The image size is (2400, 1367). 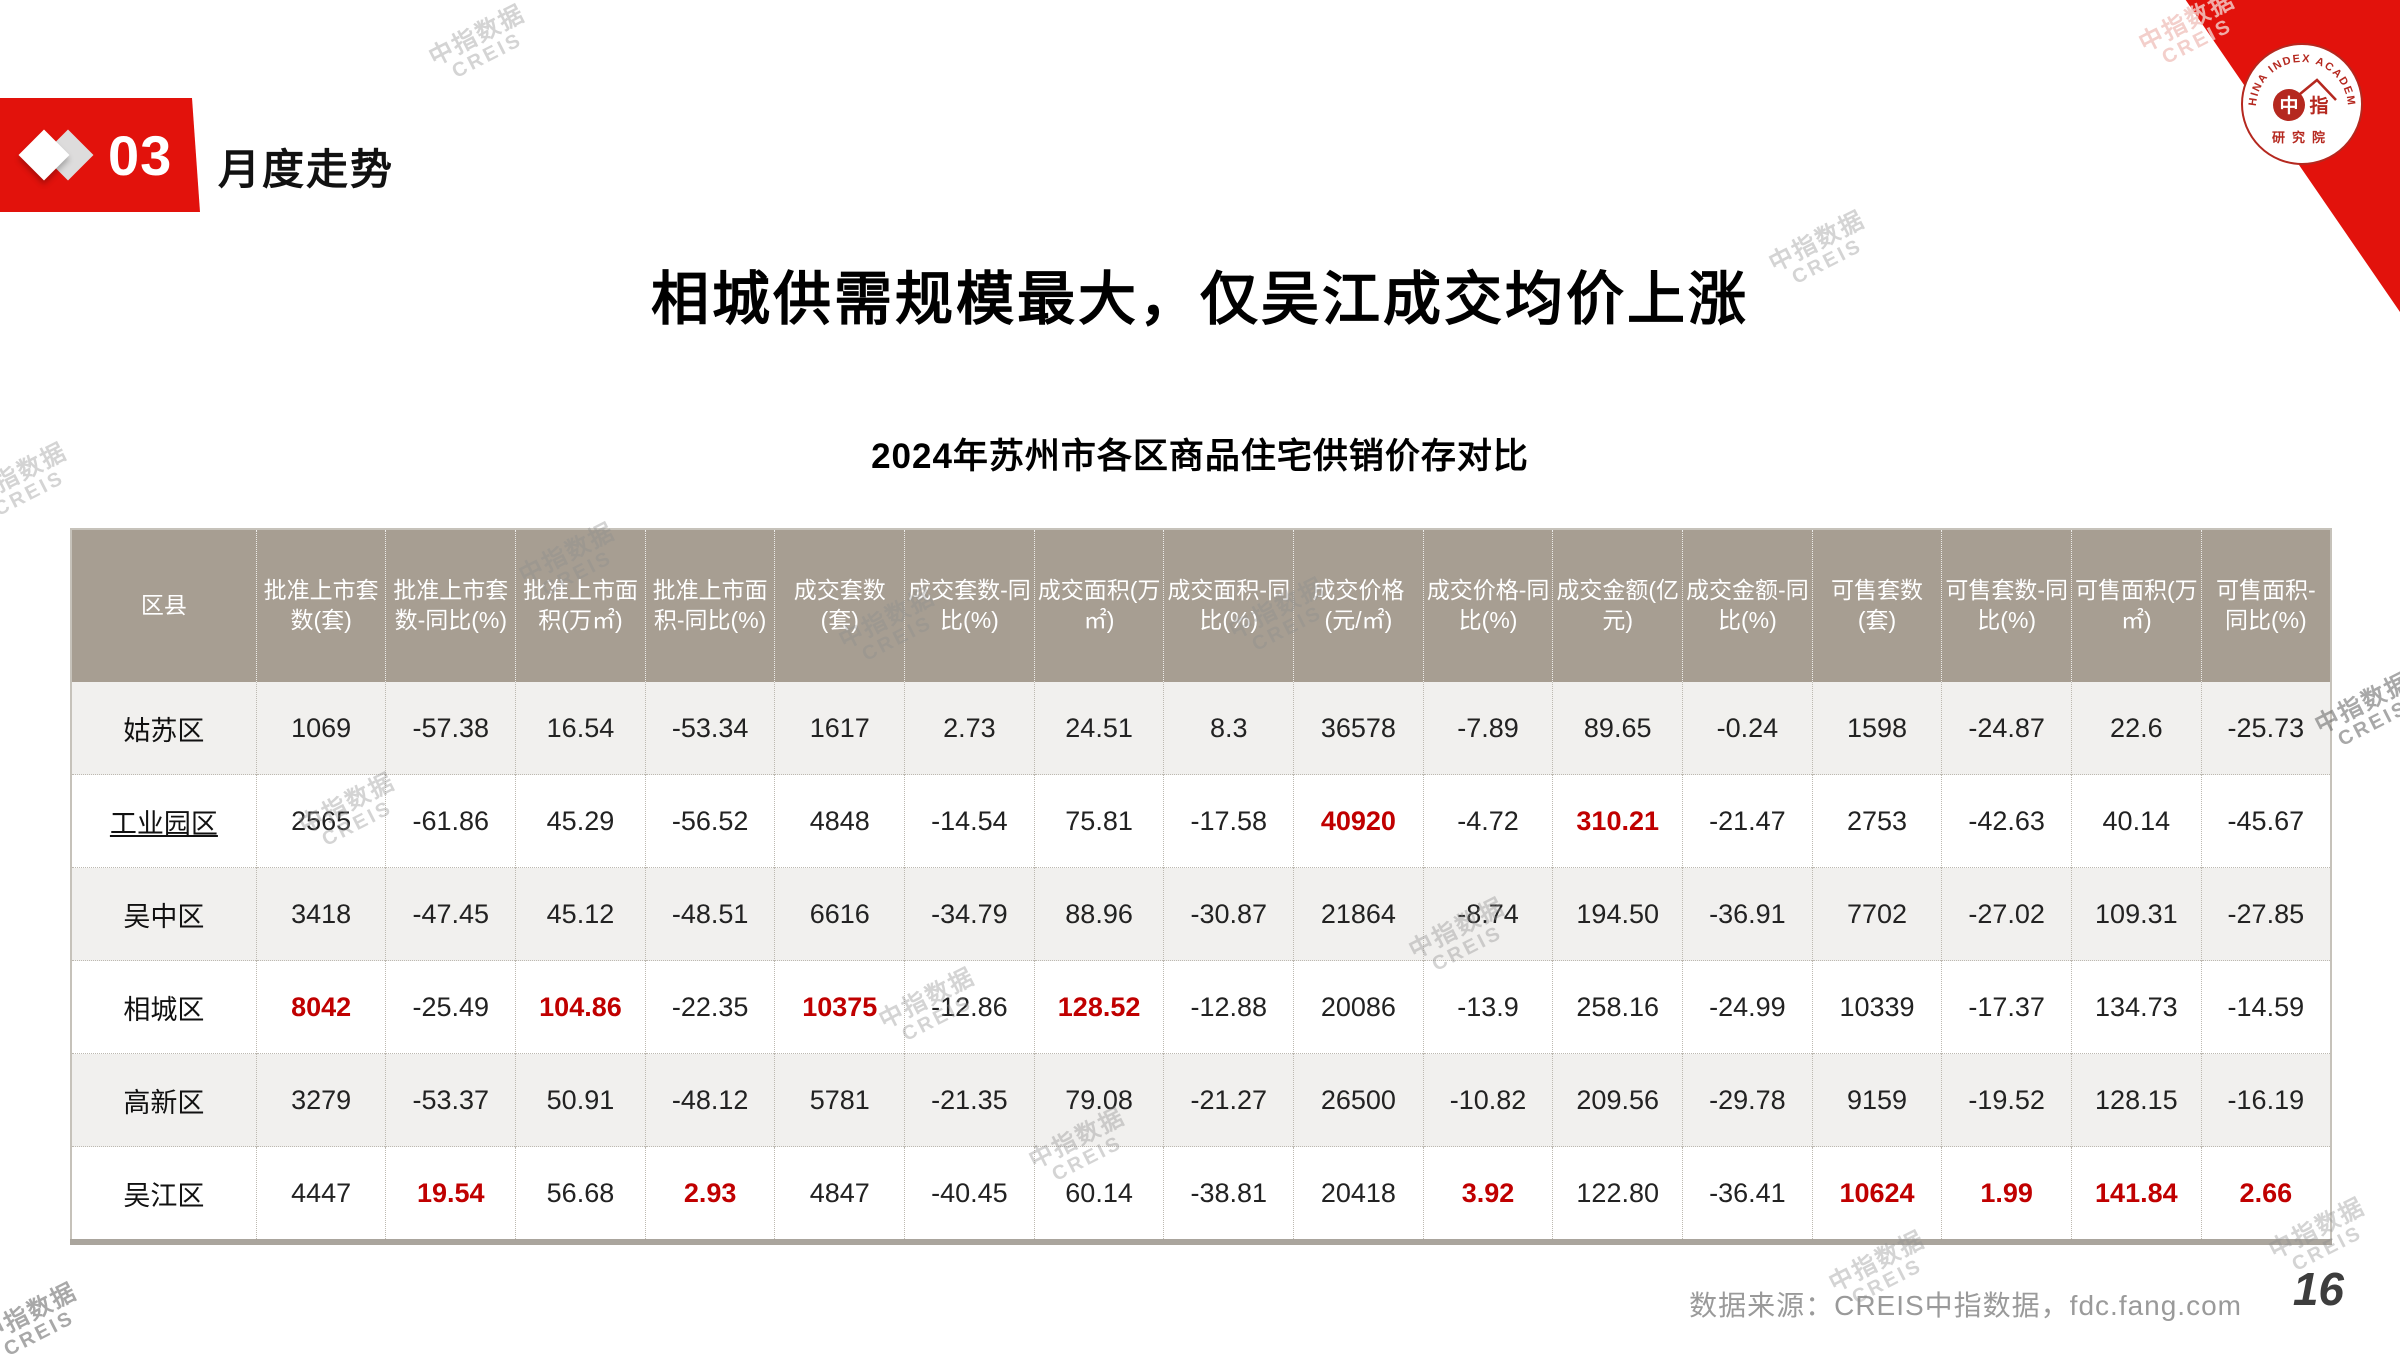 What do you see at coordinates (1358, 728) in the screenshot?
I see `value-cell: 36578` at bounding box center [1358, 728].